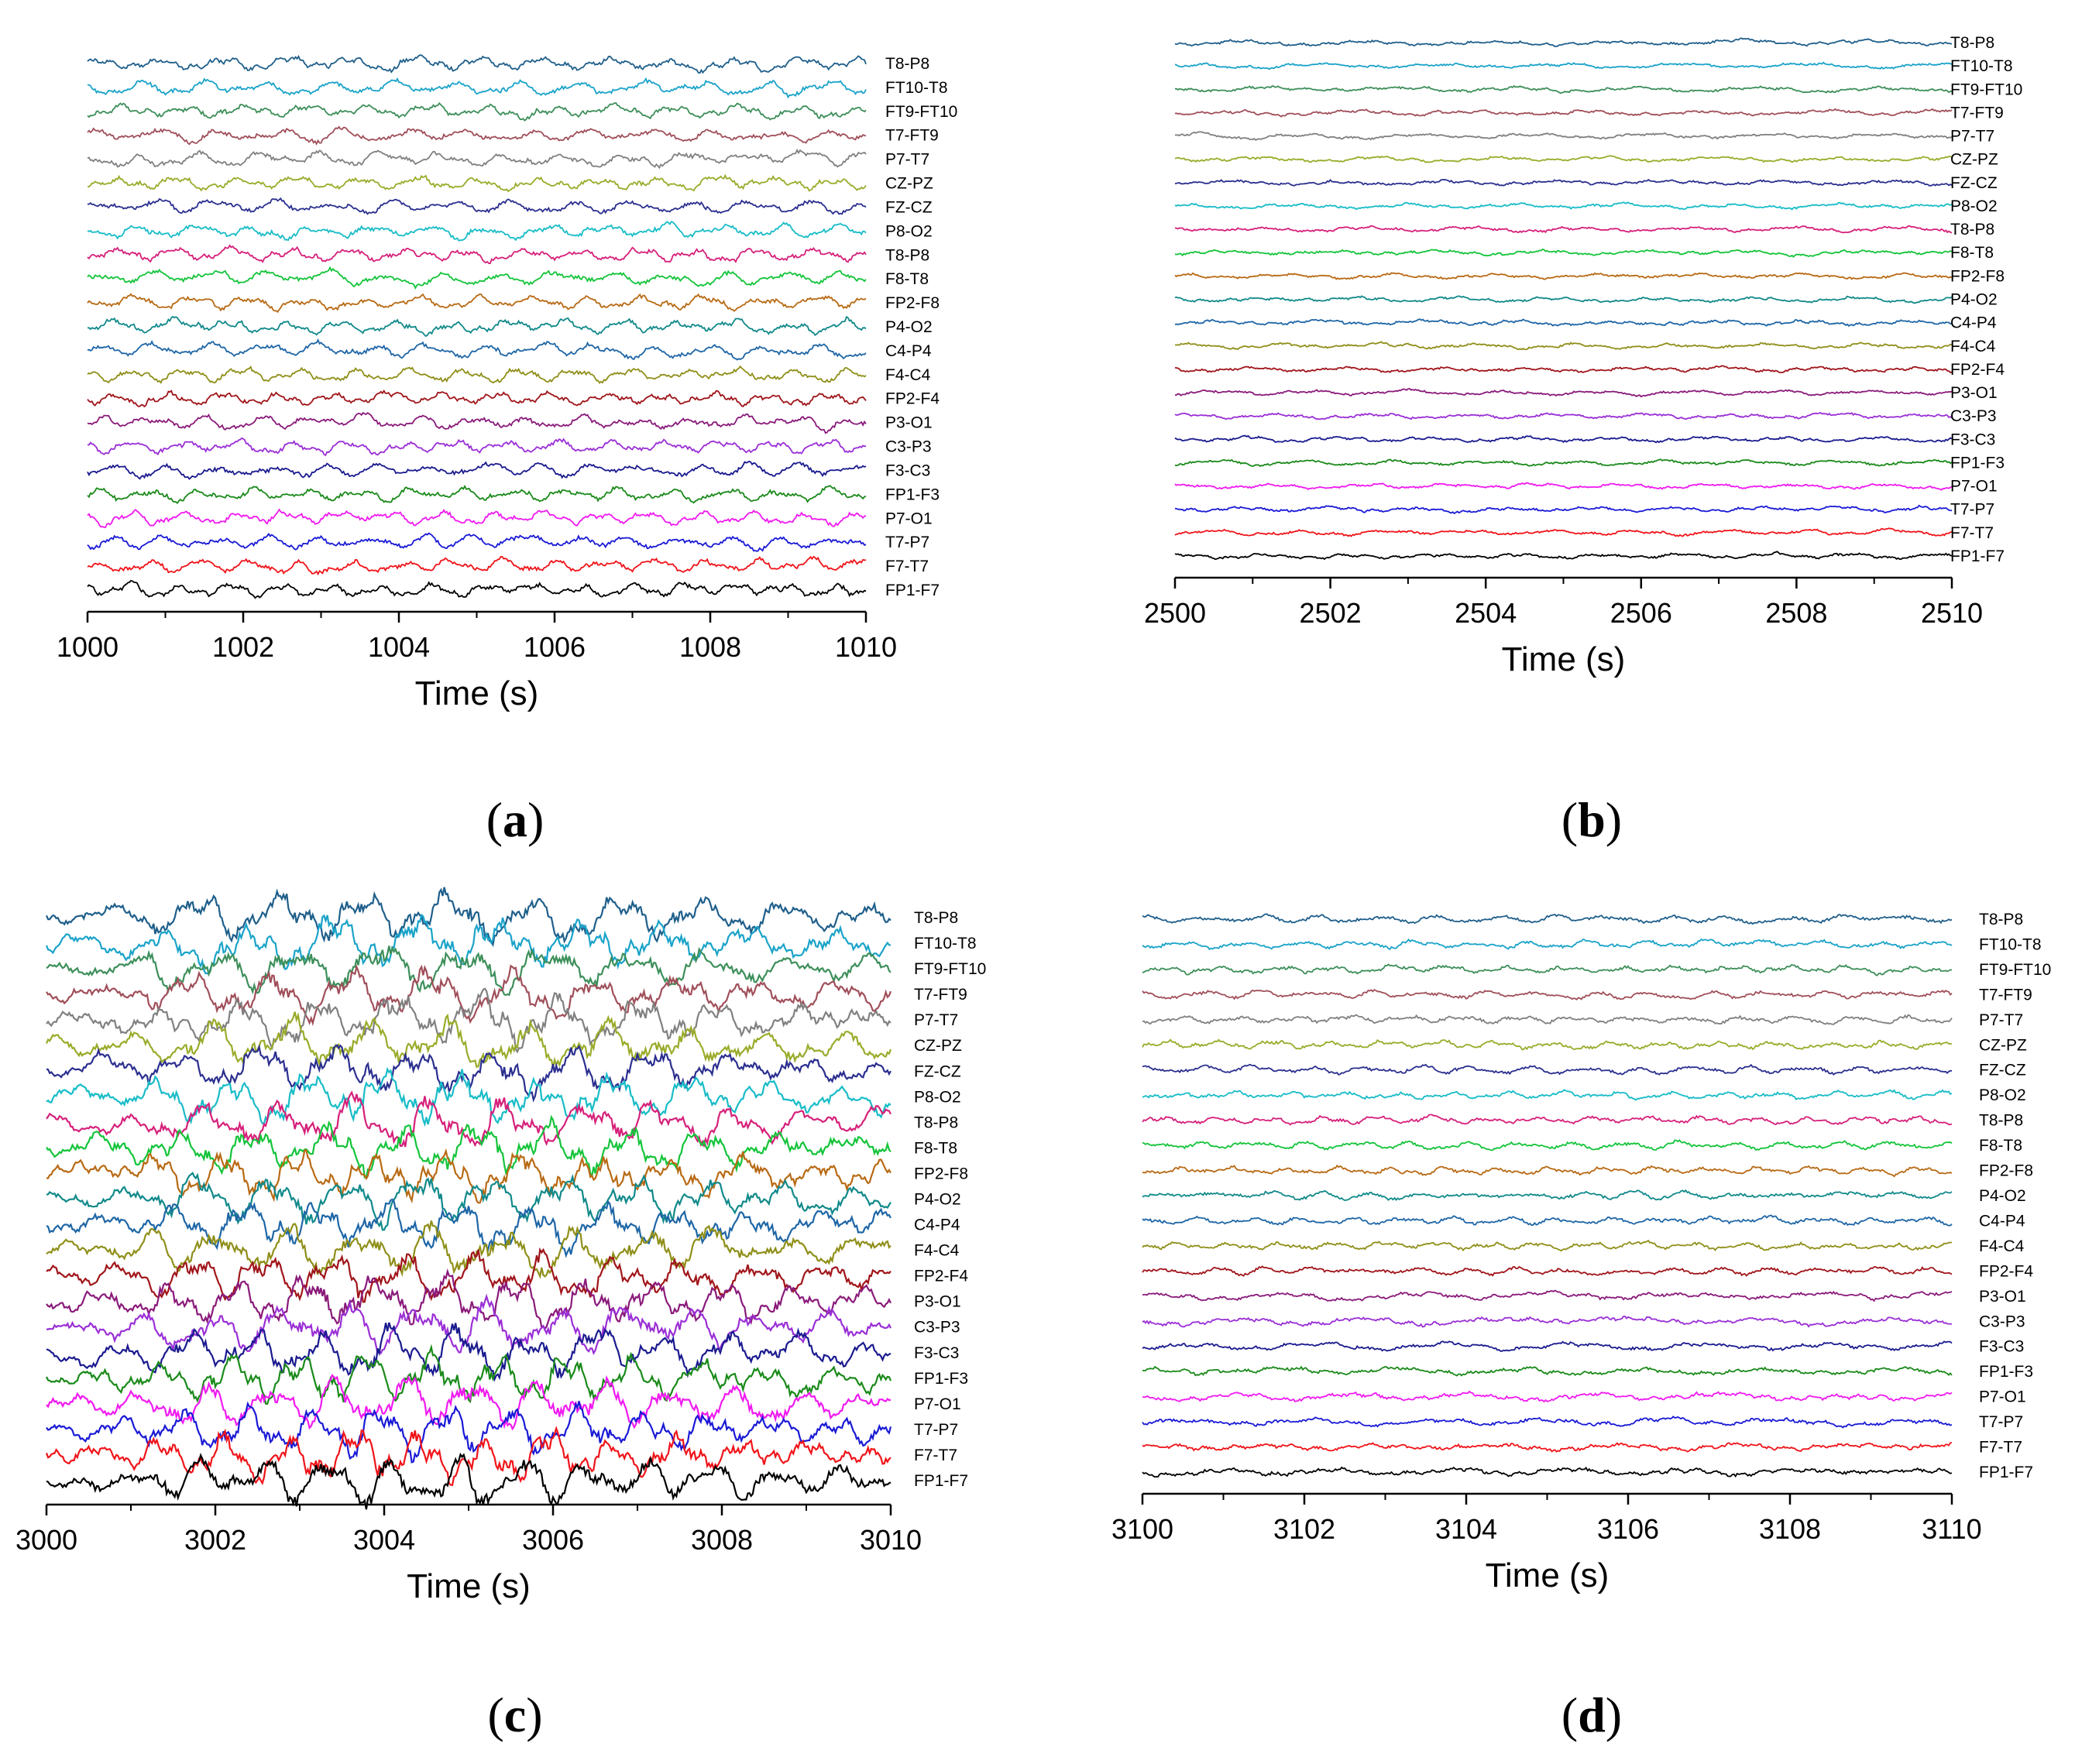 The image size is (2075, 1764). Describe the element at coordinates (1563, 439) in the screenshot. I see `trace-f3-c3` at that location.